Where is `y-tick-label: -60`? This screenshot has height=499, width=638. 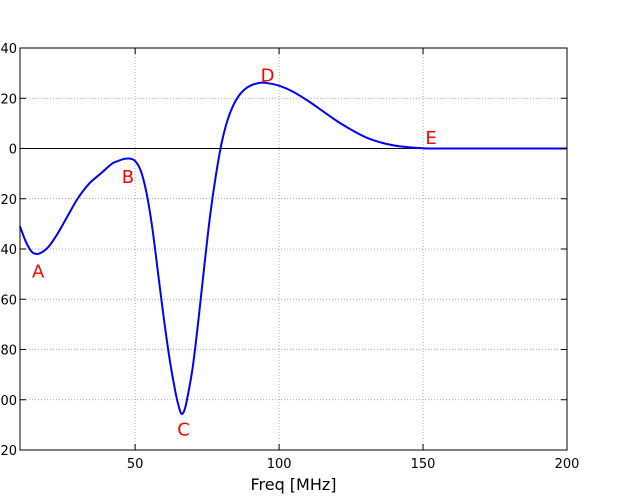 y-tick-label: -60 is located at coordinates (8, 300).